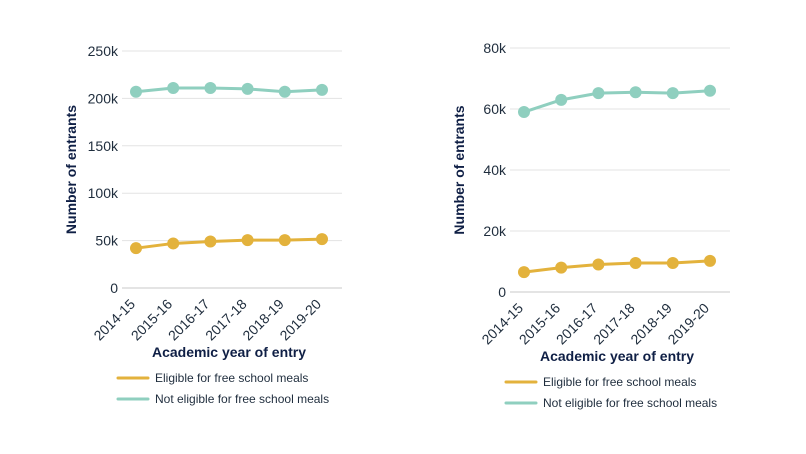 This screenshot has height=454, width=806. What do you see at coordinates (495, 48) in the screenshot?
I see `y-tick-label: 80k` at bounding box center [495, 48].